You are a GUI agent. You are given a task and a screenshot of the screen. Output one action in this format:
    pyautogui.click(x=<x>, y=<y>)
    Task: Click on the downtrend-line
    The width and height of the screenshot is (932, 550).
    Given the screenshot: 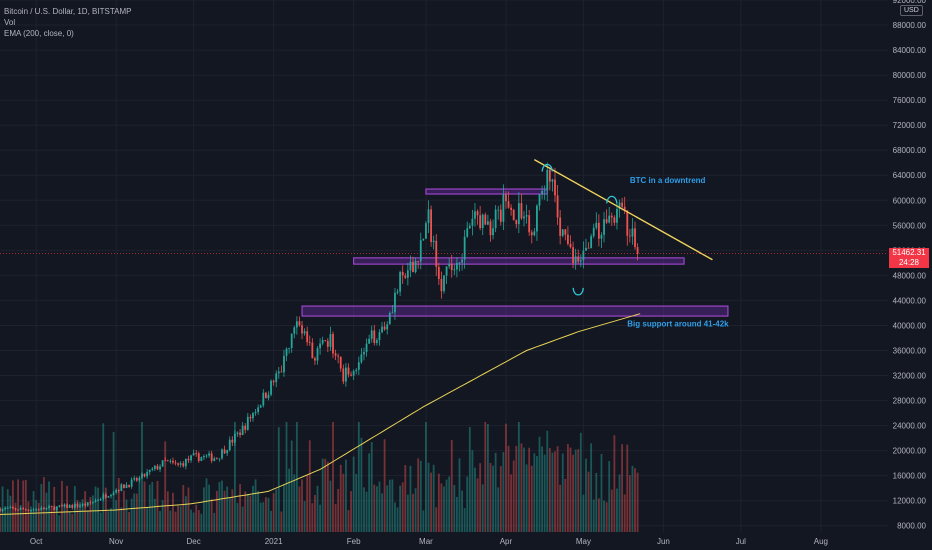 What is the action you would take?
    pyautogui.click(x=623, y=209)
    